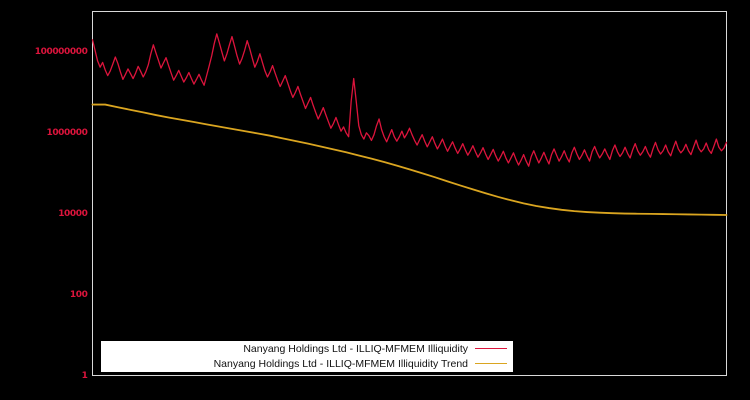  What do you see at coordinates (73, 213) in the screenshot?
I see `y-axis-tick-label: 10000` at bounding box center [73, 213].